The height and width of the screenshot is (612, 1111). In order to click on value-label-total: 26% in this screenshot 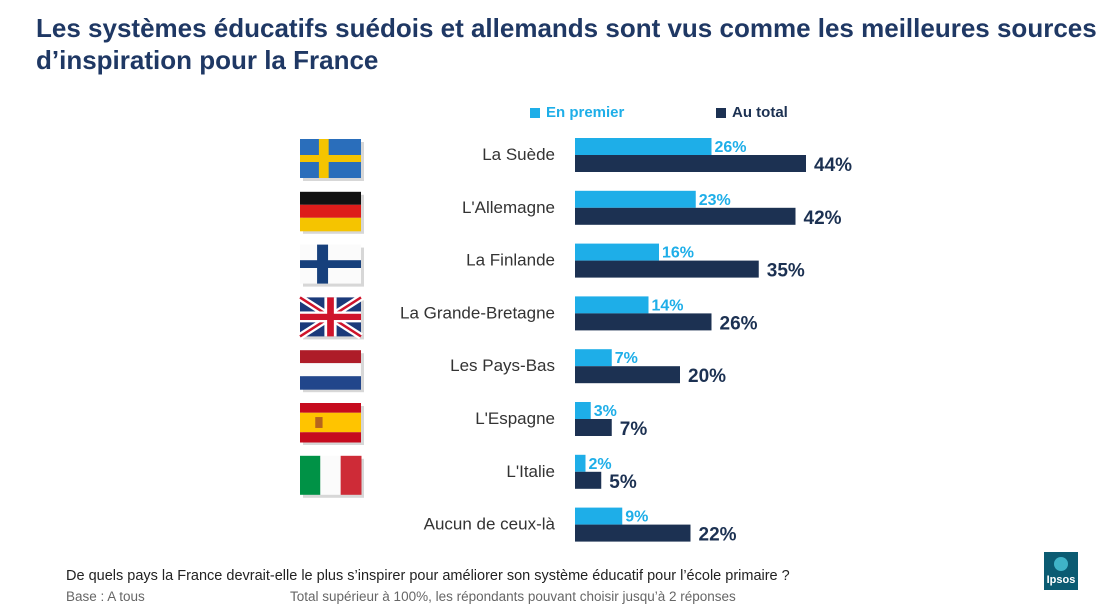, I will do `click(739, 323)`.